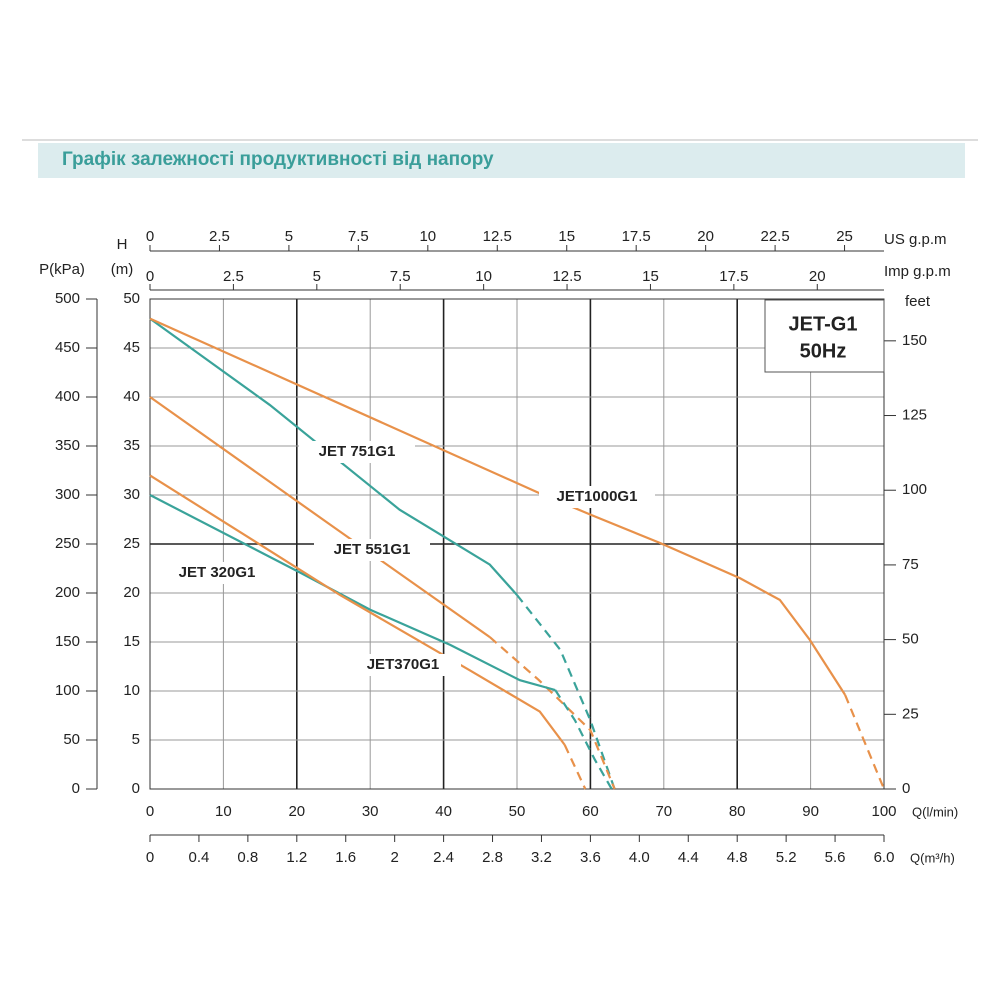  Describe the element at coordinates (914, 414) in the screenshot. I see `y2-tick-label: 125` at that location.